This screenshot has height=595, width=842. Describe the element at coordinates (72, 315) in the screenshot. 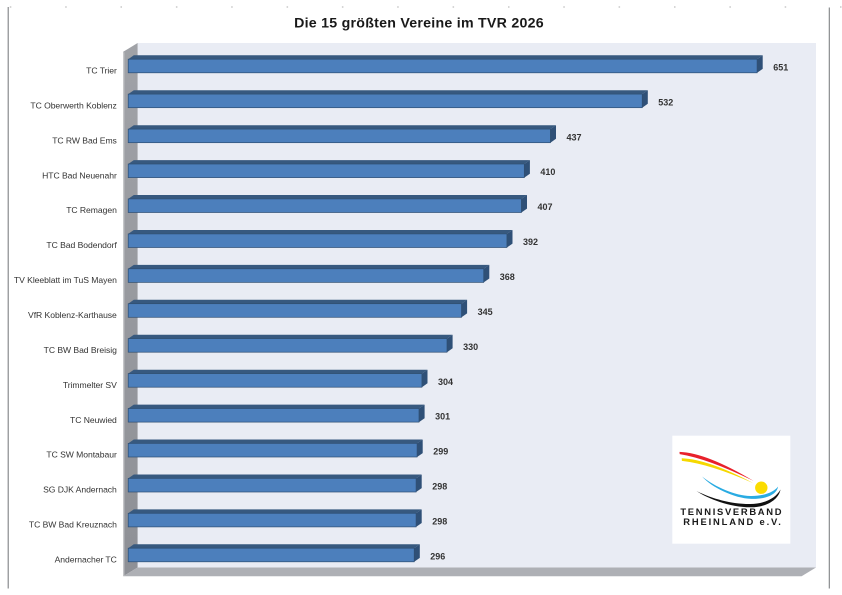

I see `svg-text: VfR Koblenz-Karthause` at that location.